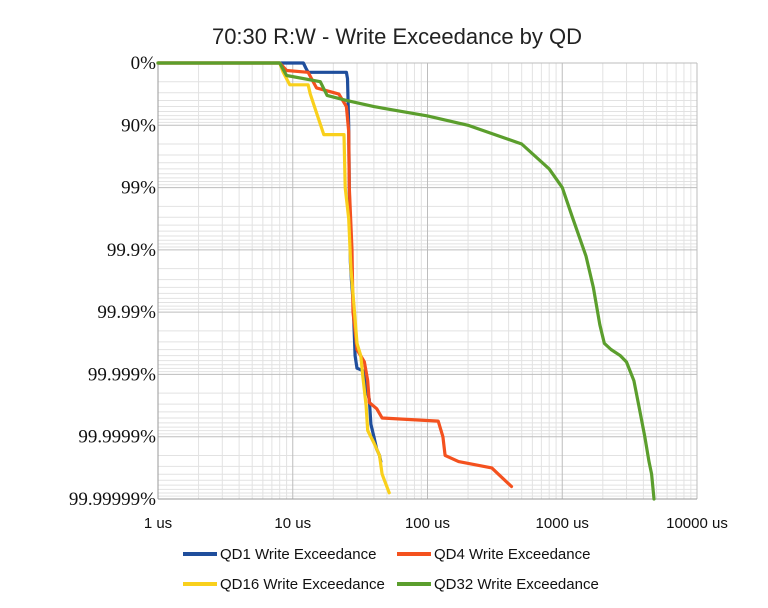 This screenshot has width=768, height=608. Describe the element at coordinates (697, 523) in the screenshot. I see `x-tick-label: 10000 us` at that location.